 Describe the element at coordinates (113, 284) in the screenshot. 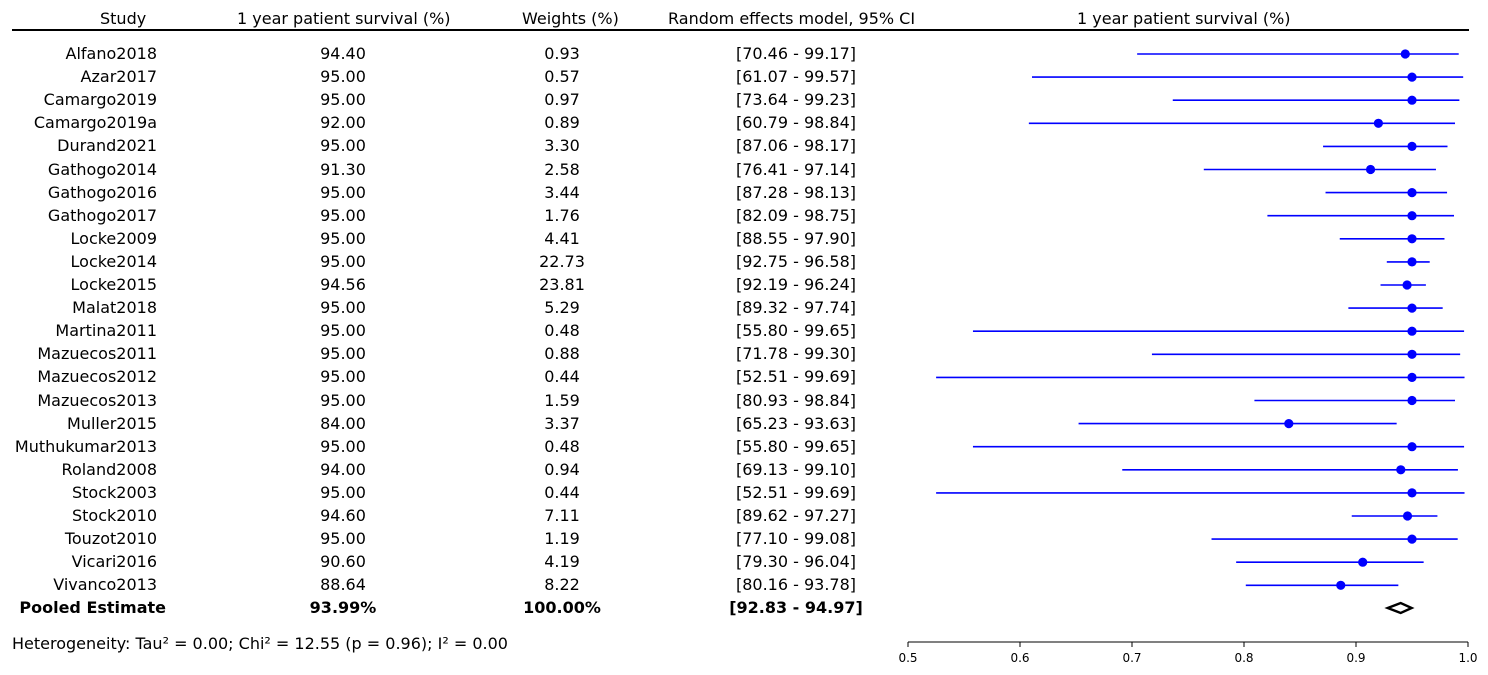

I see `study-name: Locke2015` at that location.